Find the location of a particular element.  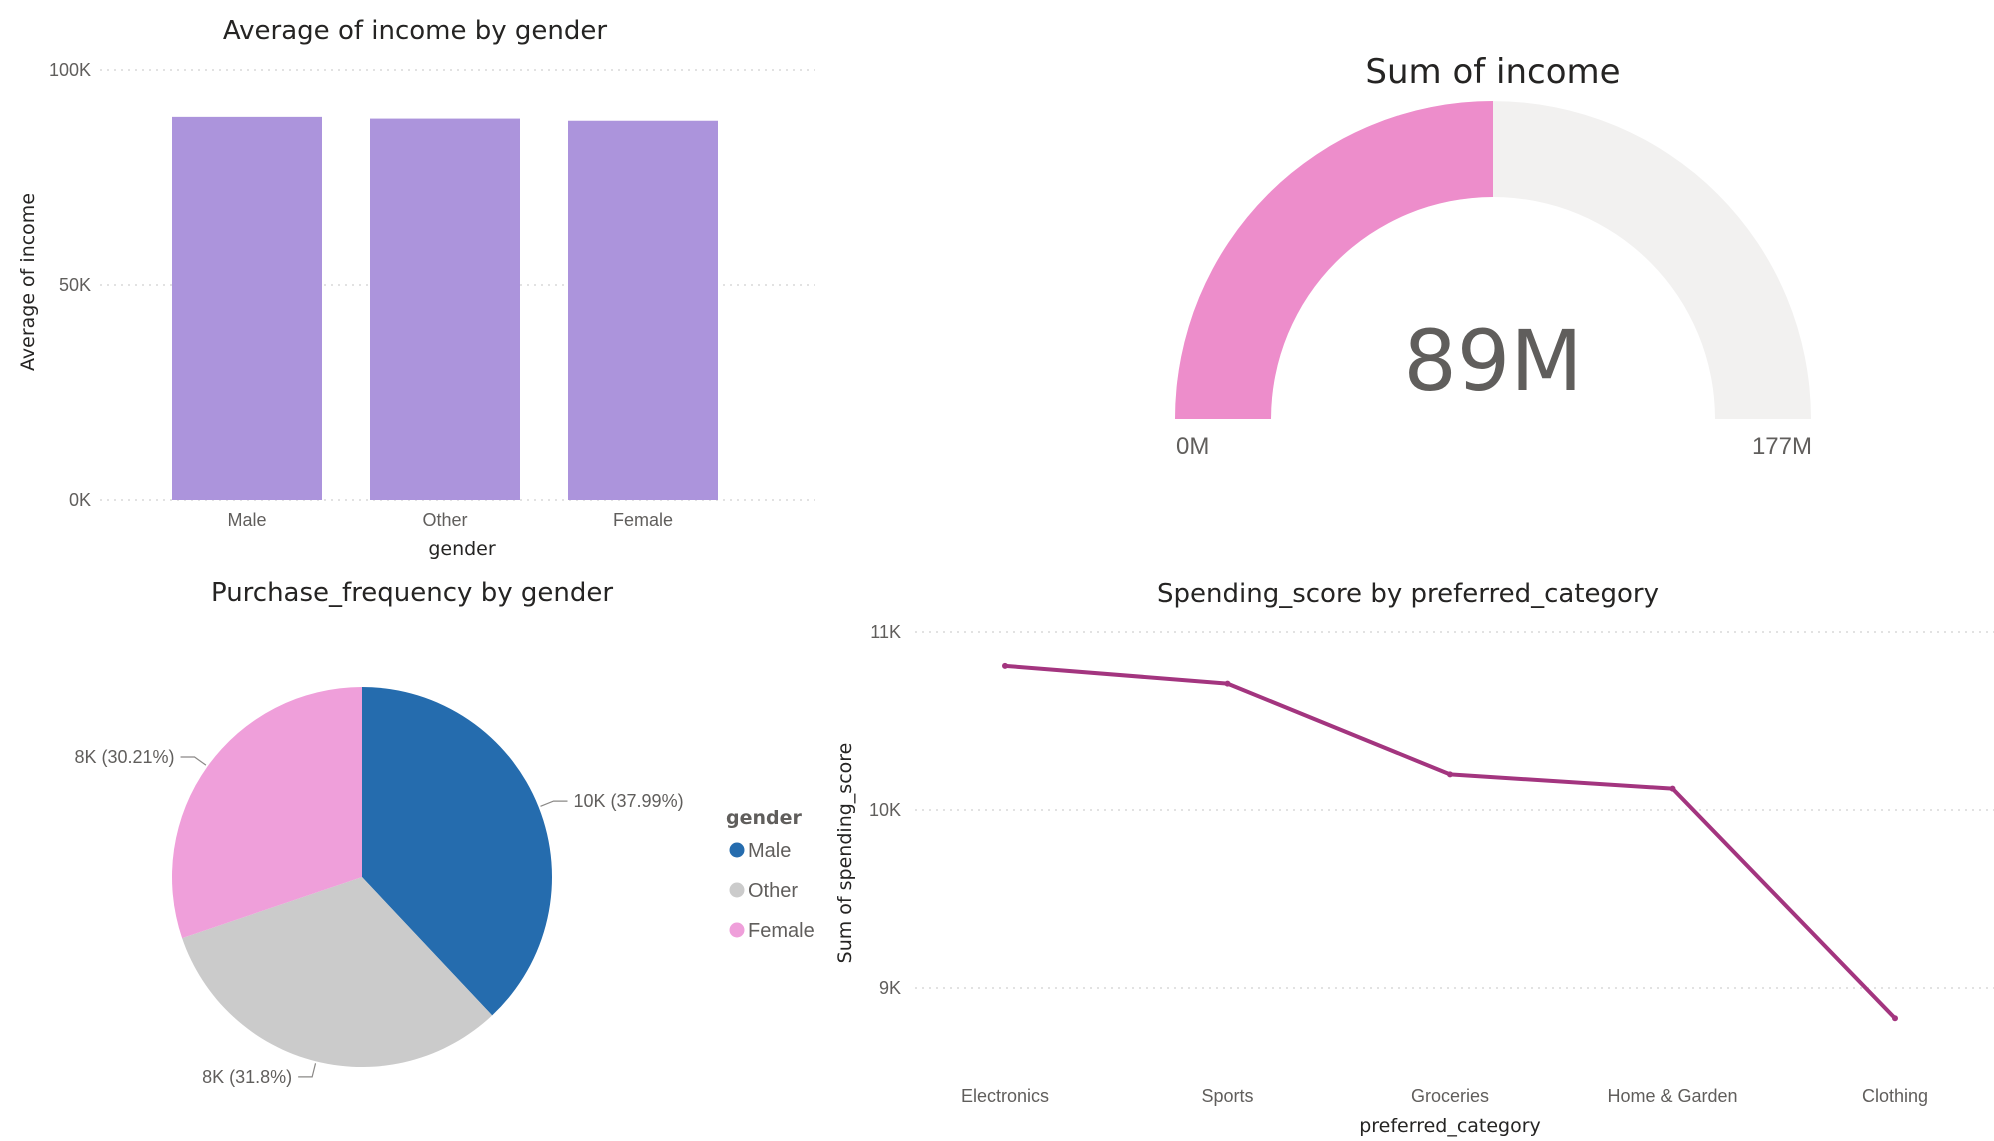

gauge-min-label: 0M is located at coordinates (1192, 446).